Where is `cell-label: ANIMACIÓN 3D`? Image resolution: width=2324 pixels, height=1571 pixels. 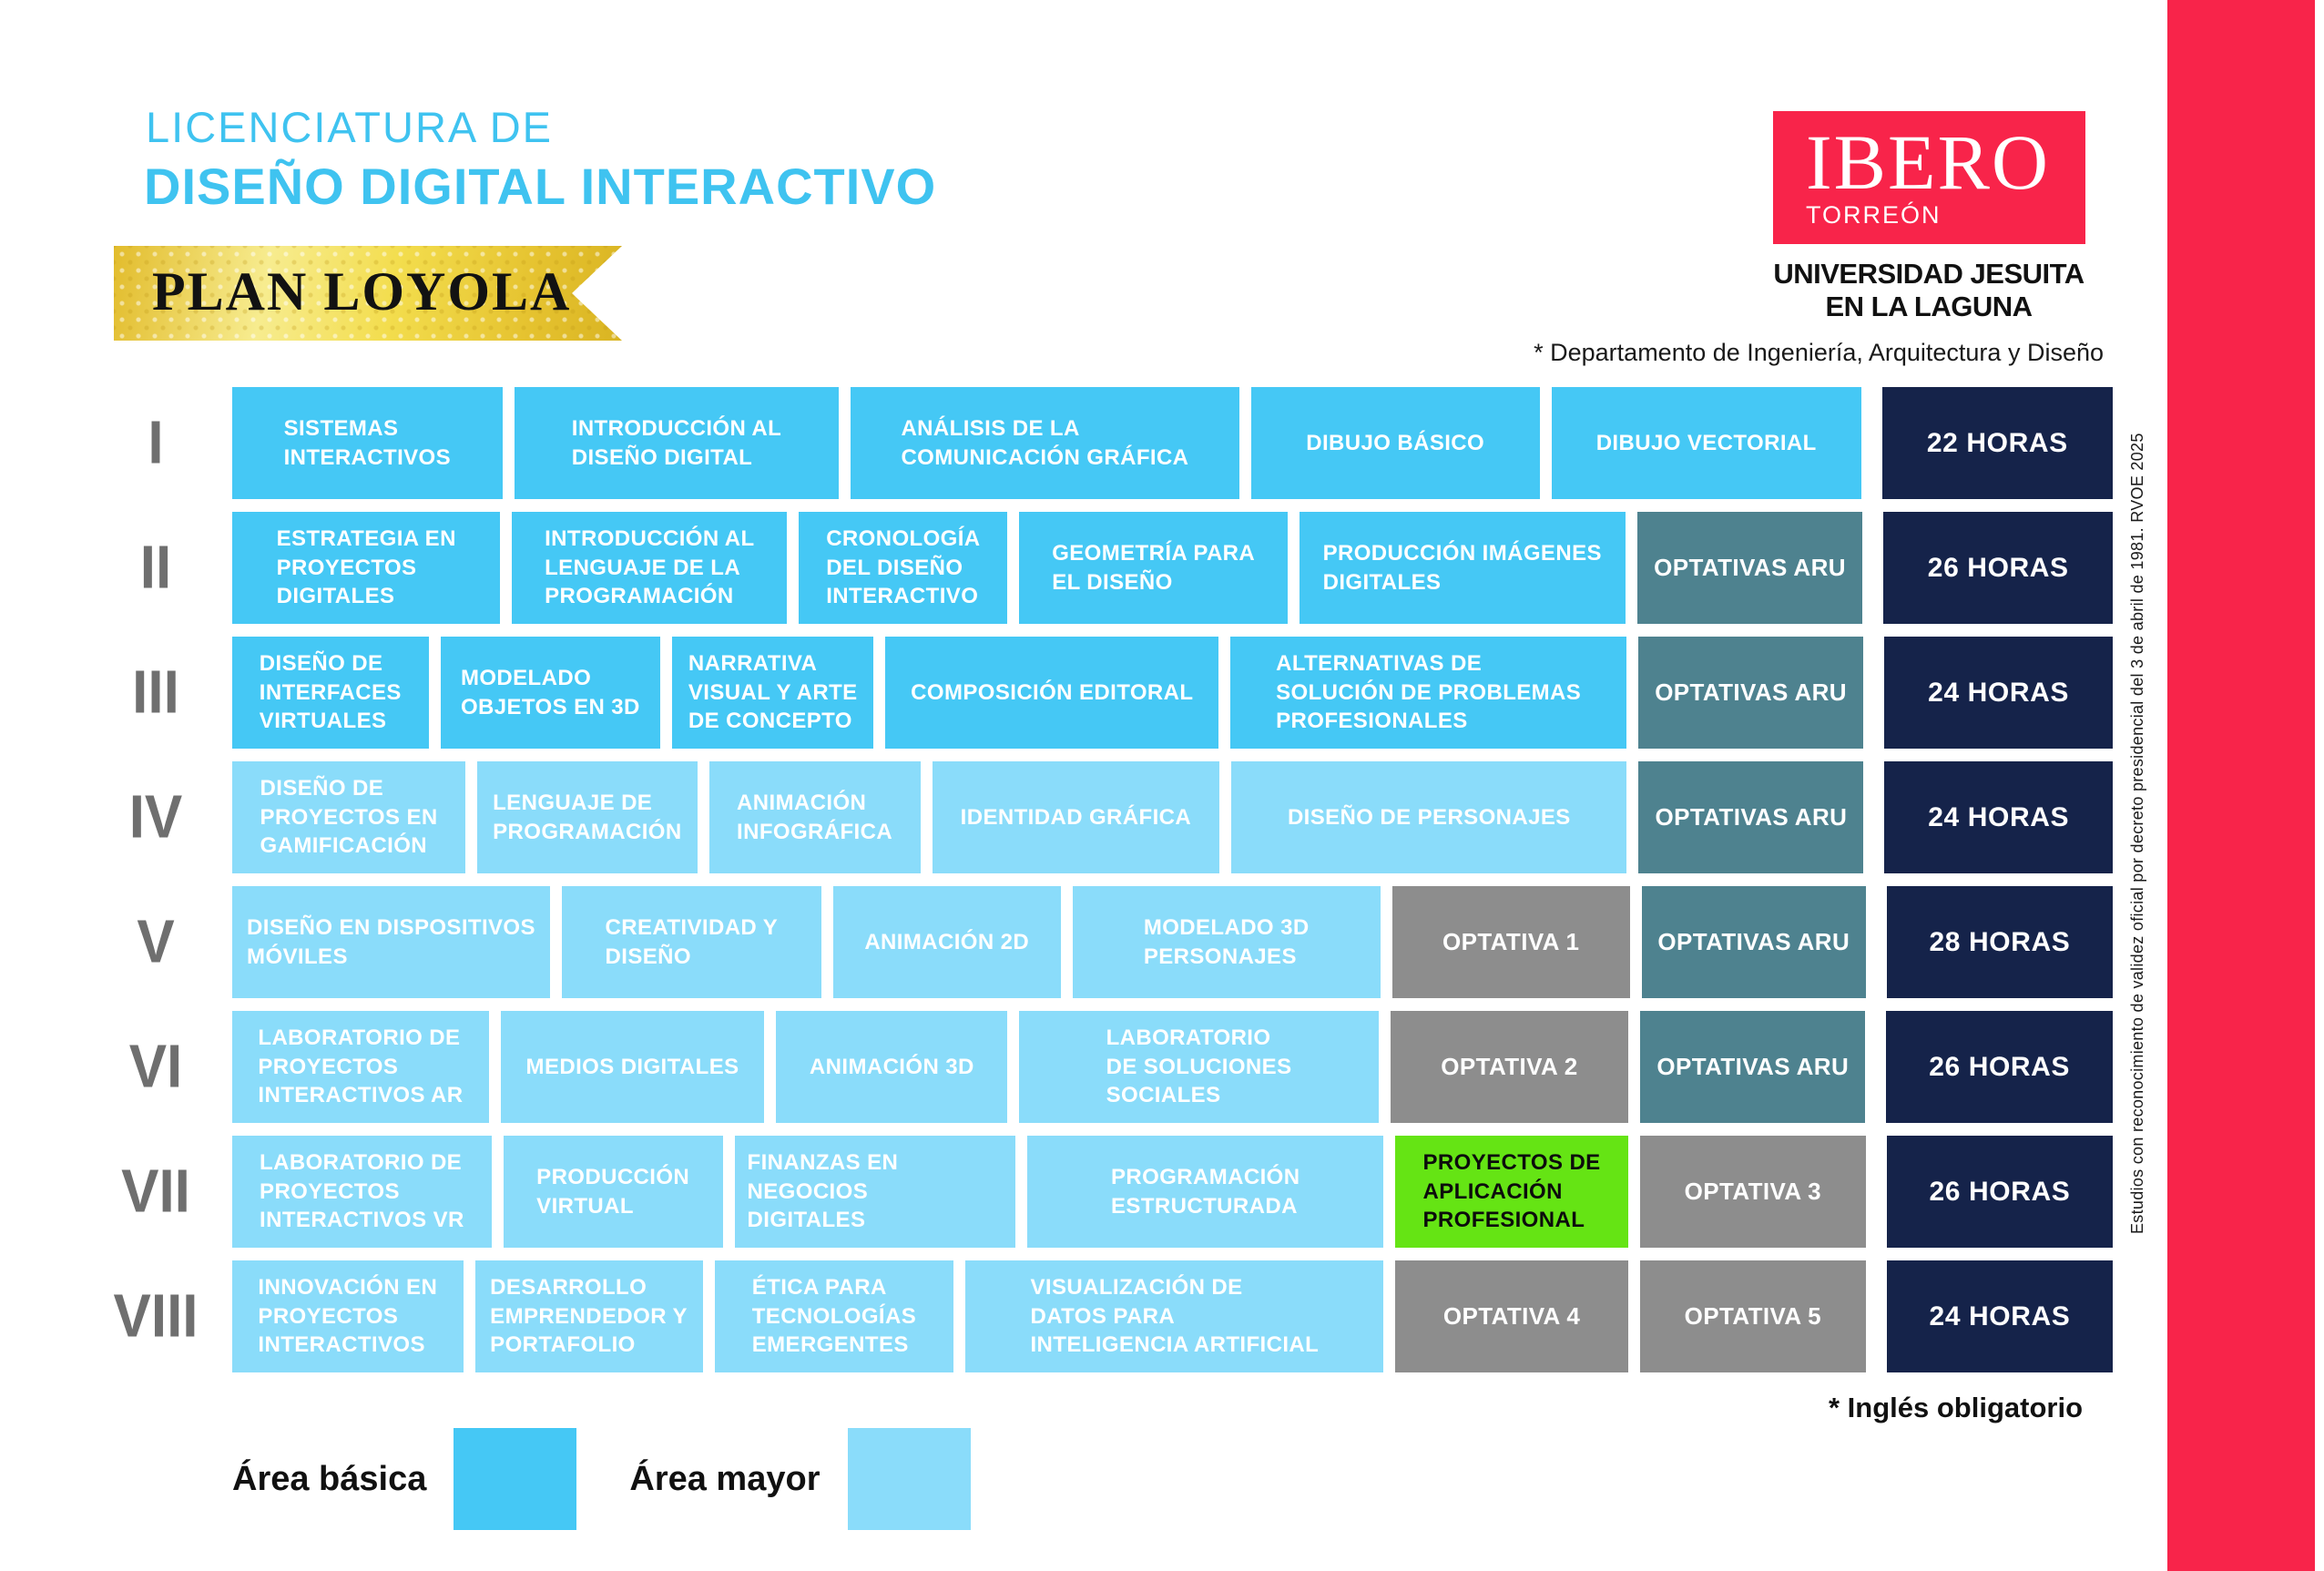
cell-label: ANIMACIÓN 3D is located at coordinates (891, 1066).